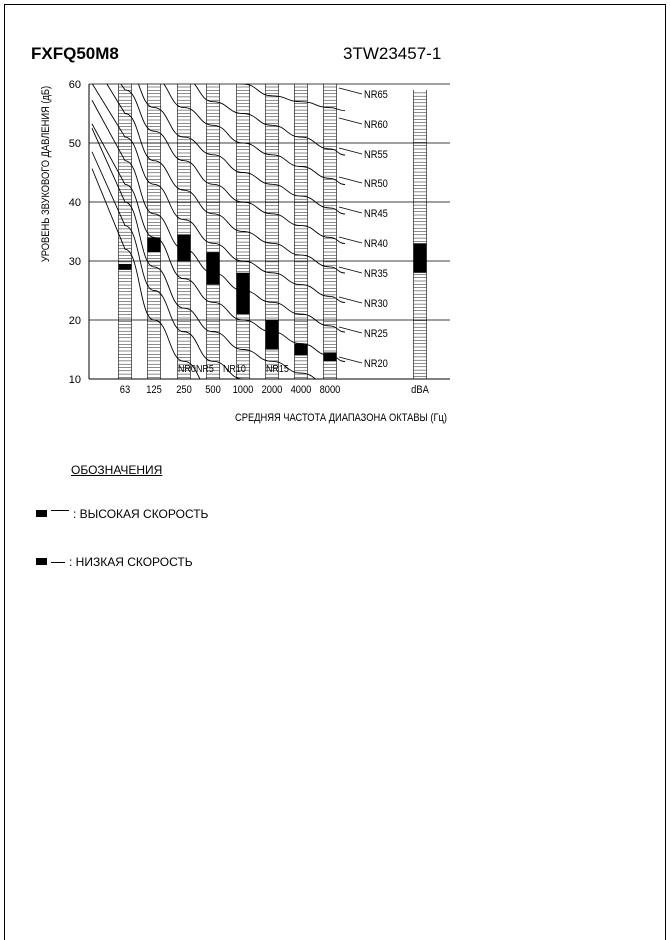  What do you see at coordinates (131, 561) in the screenshot?
I see `legend-low-label: : НИЗКАЯ СКОРОСТЬ` at bounding box center [131, 561].